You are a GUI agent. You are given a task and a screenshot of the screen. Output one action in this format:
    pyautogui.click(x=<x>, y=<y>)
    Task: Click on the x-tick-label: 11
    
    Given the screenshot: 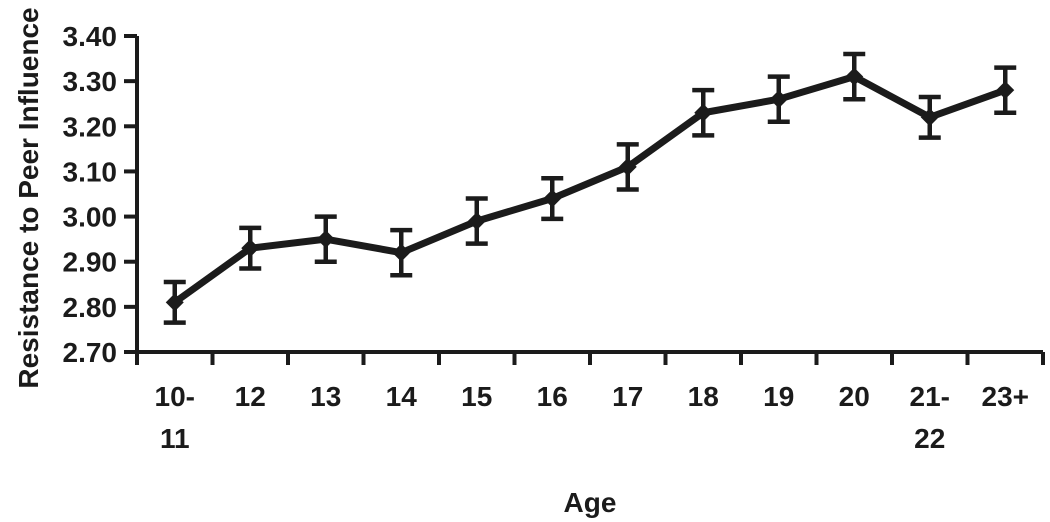 What is the action you would take?
    pyautogui.click(x=175, y=438)
    